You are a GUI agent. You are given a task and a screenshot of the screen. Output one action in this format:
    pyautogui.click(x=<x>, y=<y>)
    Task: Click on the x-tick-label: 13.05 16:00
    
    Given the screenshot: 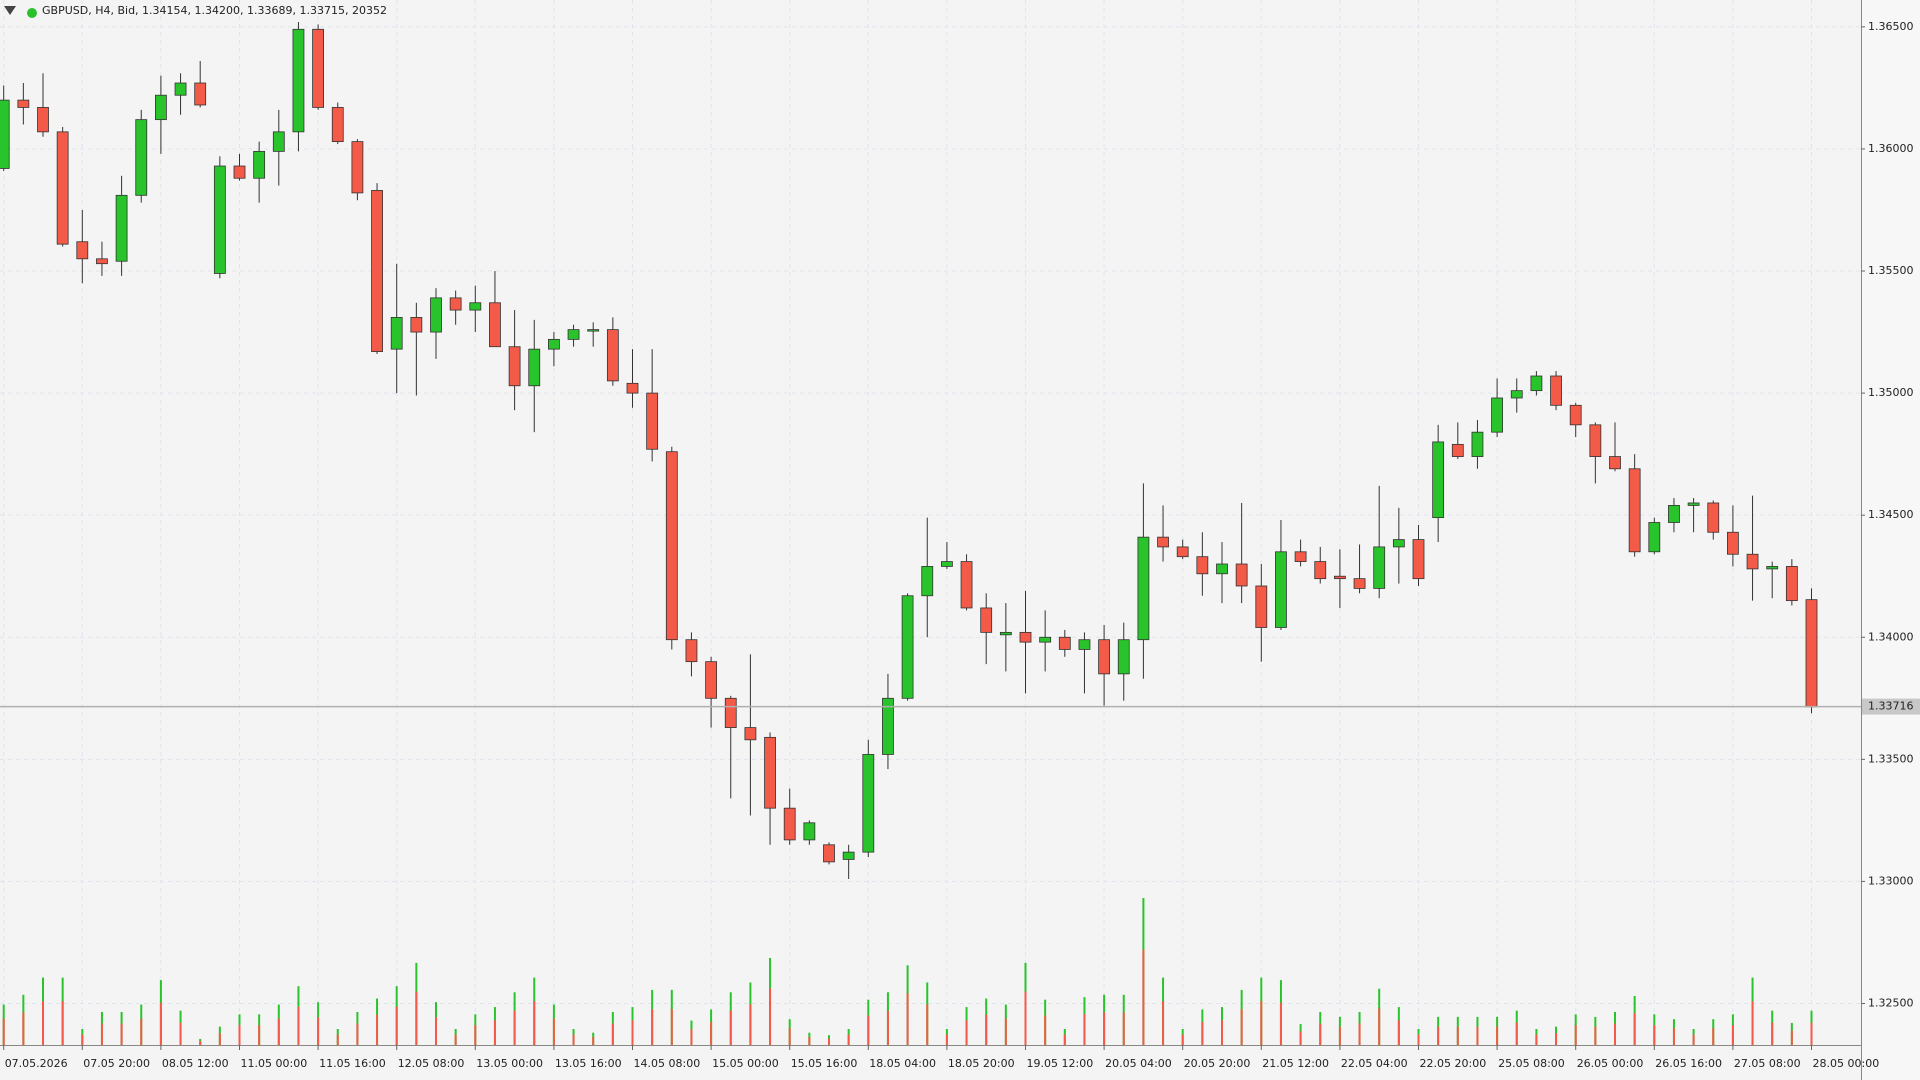 What is the action you would take?
    pyautogui.click(x=588, y=1063)
    